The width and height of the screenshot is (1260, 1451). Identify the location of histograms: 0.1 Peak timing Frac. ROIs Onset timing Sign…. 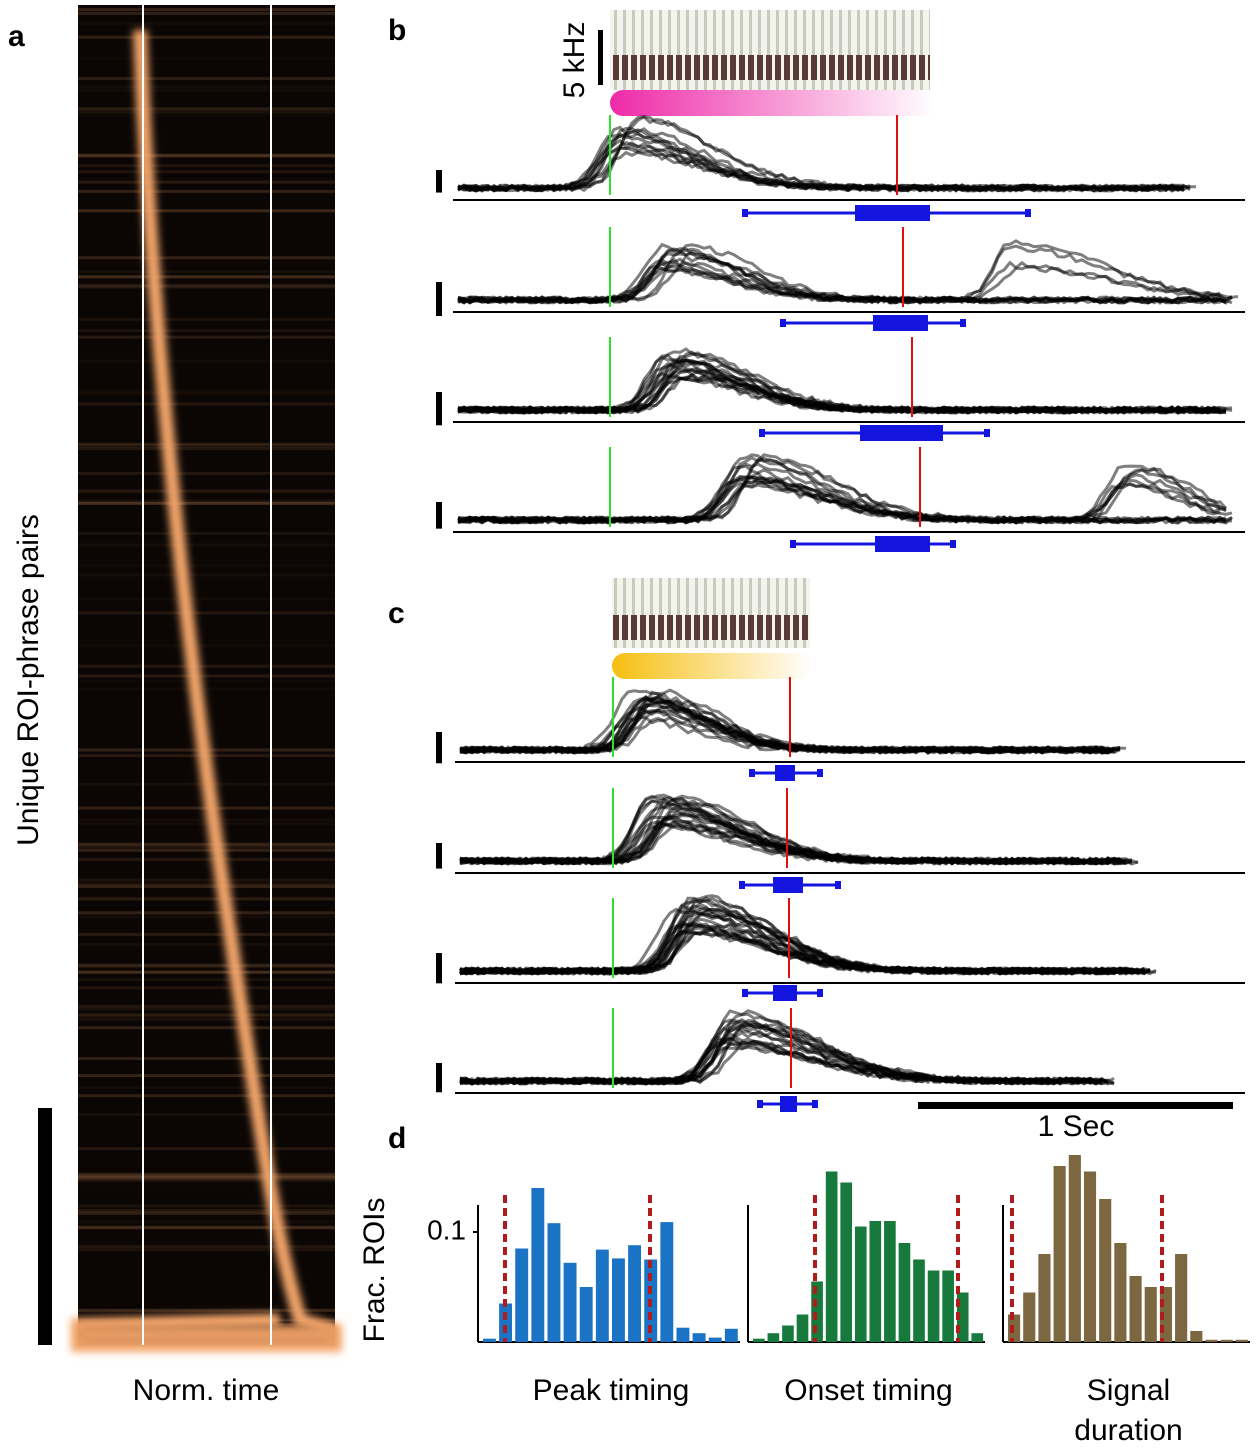
(804, 1301).